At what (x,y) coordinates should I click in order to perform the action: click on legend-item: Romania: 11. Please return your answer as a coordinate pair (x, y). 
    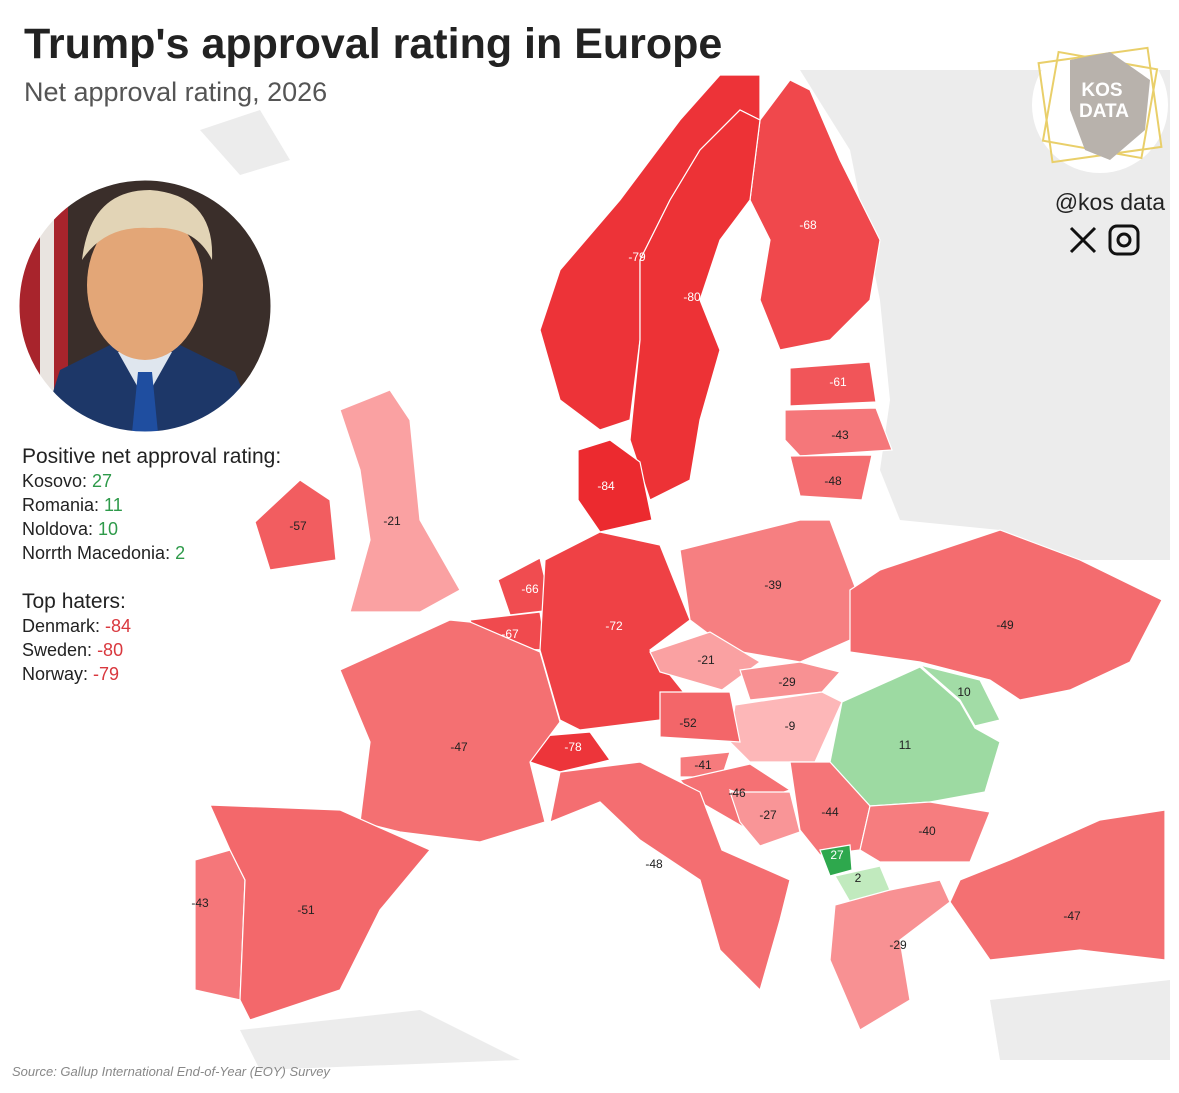
    Looking at the image, I should click on (72, 505).